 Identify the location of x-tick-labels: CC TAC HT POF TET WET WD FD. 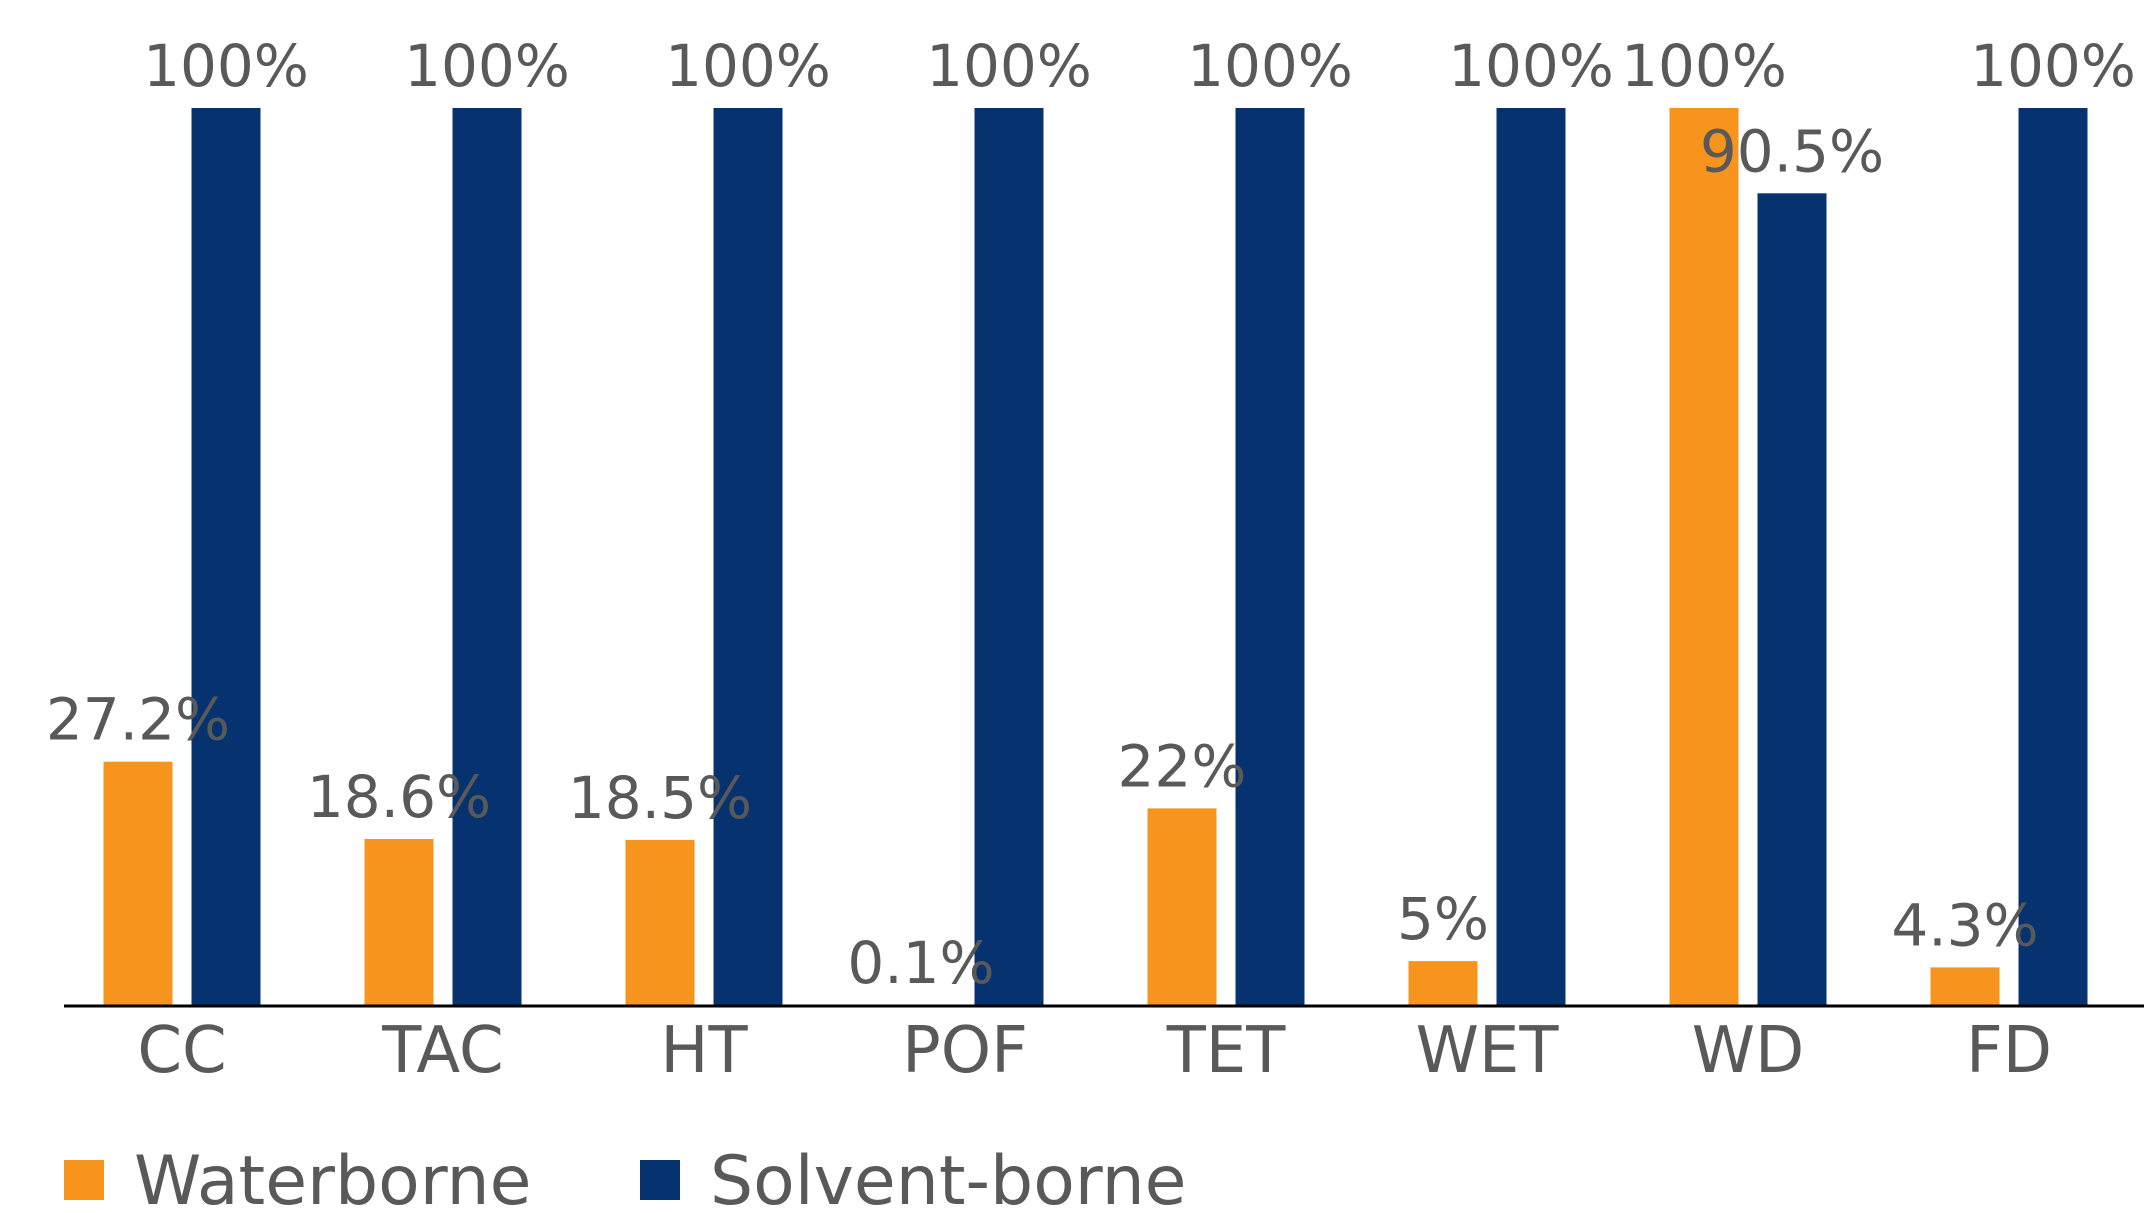
(1094, 1051).